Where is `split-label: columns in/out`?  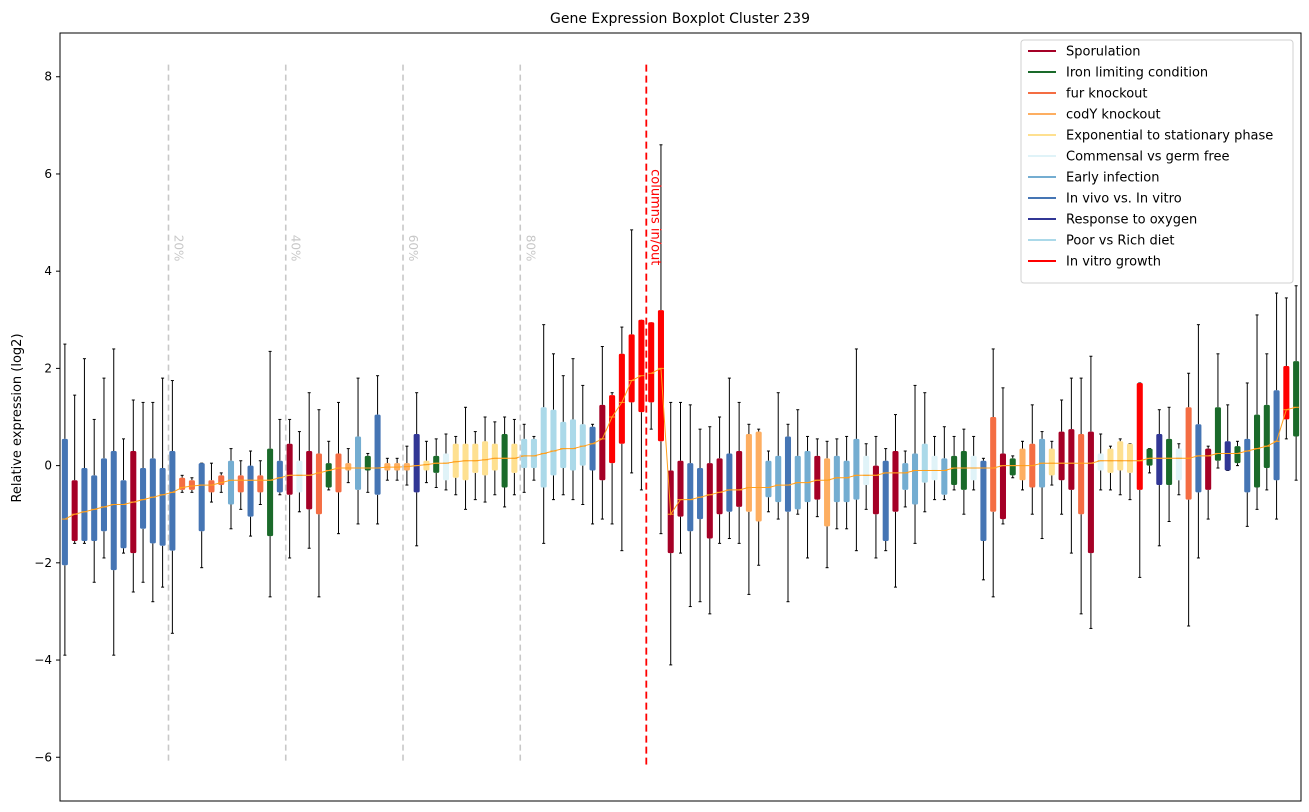
split-label: columns in/out is located at coordinates (654, 217).